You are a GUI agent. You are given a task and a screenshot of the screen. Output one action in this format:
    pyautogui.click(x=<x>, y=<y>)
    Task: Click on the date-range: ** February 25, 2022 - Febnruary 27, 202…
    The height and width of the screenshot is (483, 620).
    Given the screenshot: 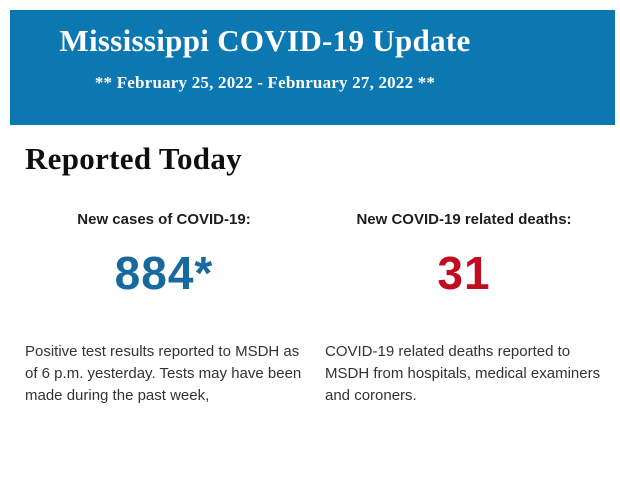 What is the action you would take?
    pyautogui.click(x=265, y=82)
    